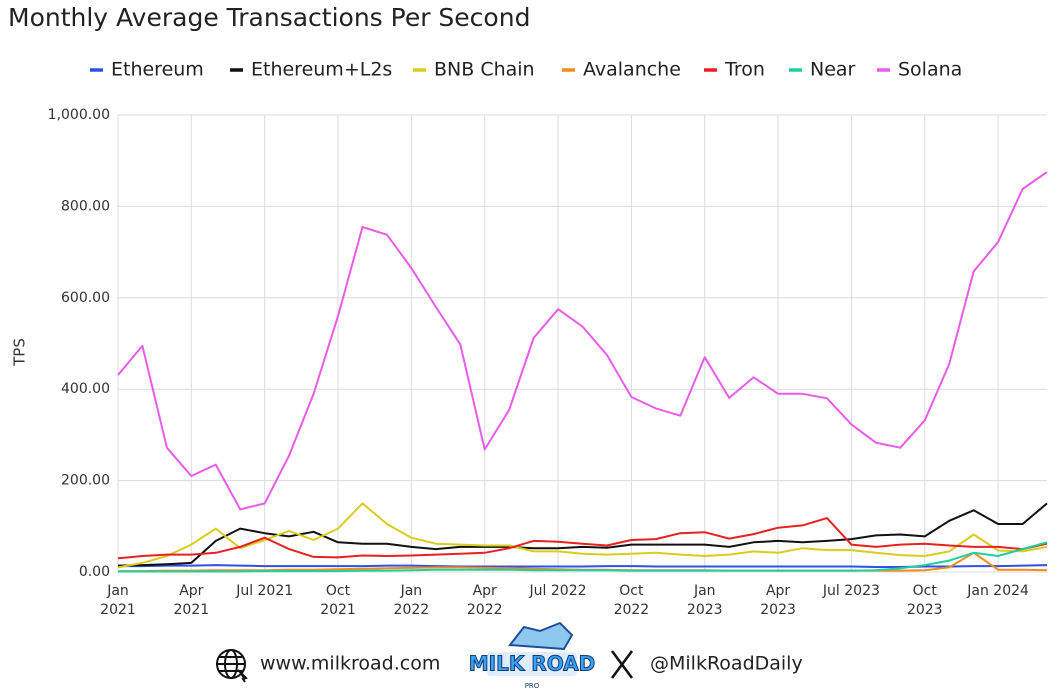 This screenshot has height=699, width=1062. What do you see at coordinates (778, 600) in the screenshot?
I see `x-tick-label: Apr 2023` at bounding box center [778, 600].